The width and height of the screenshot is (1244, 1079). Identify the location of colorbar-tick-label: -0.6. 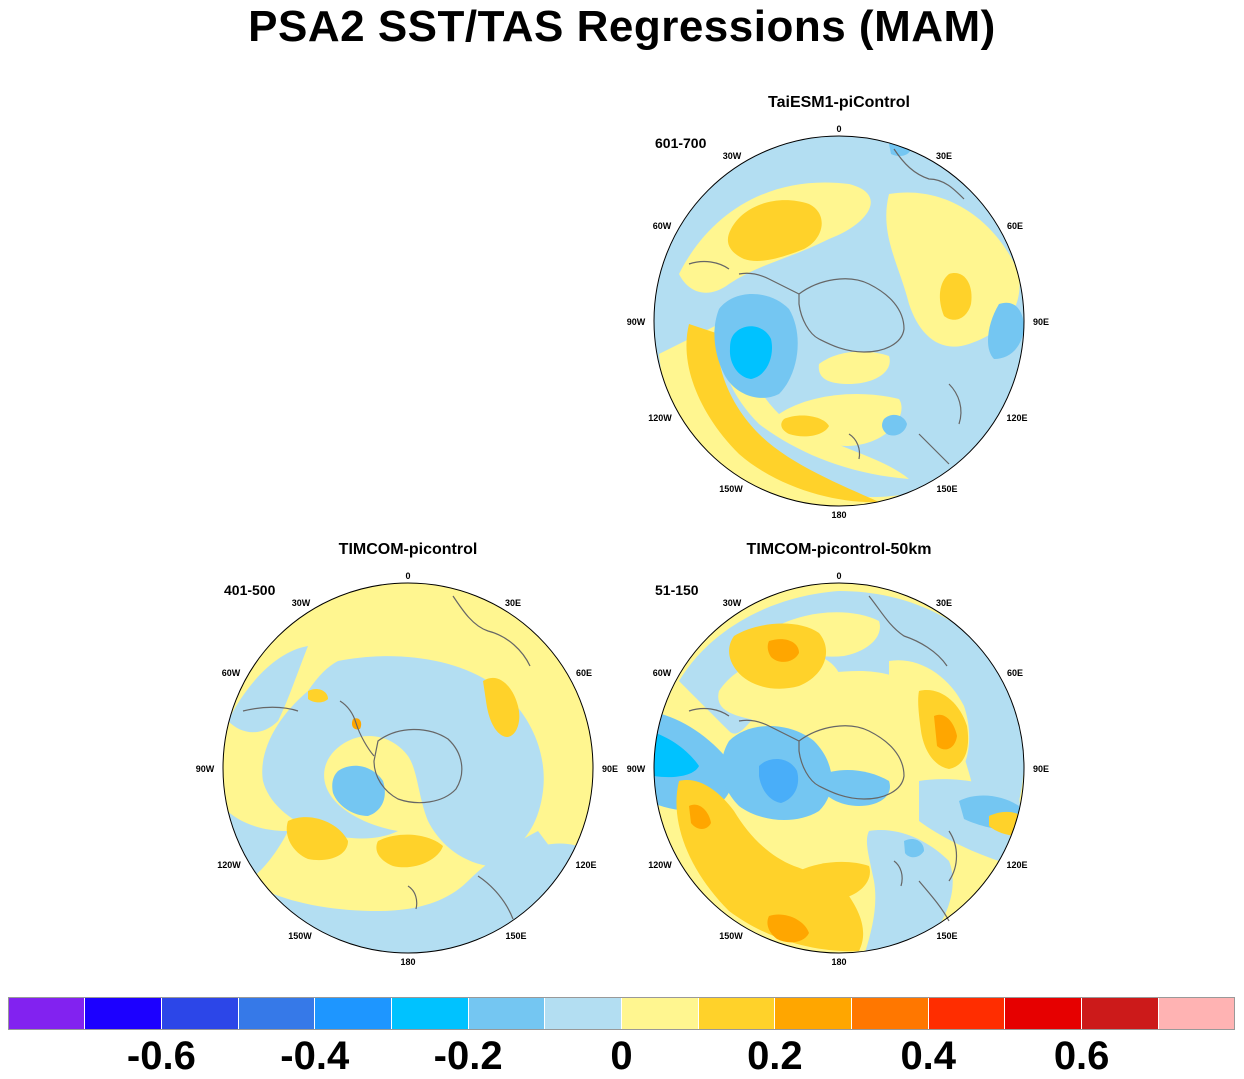
(161, 1056).